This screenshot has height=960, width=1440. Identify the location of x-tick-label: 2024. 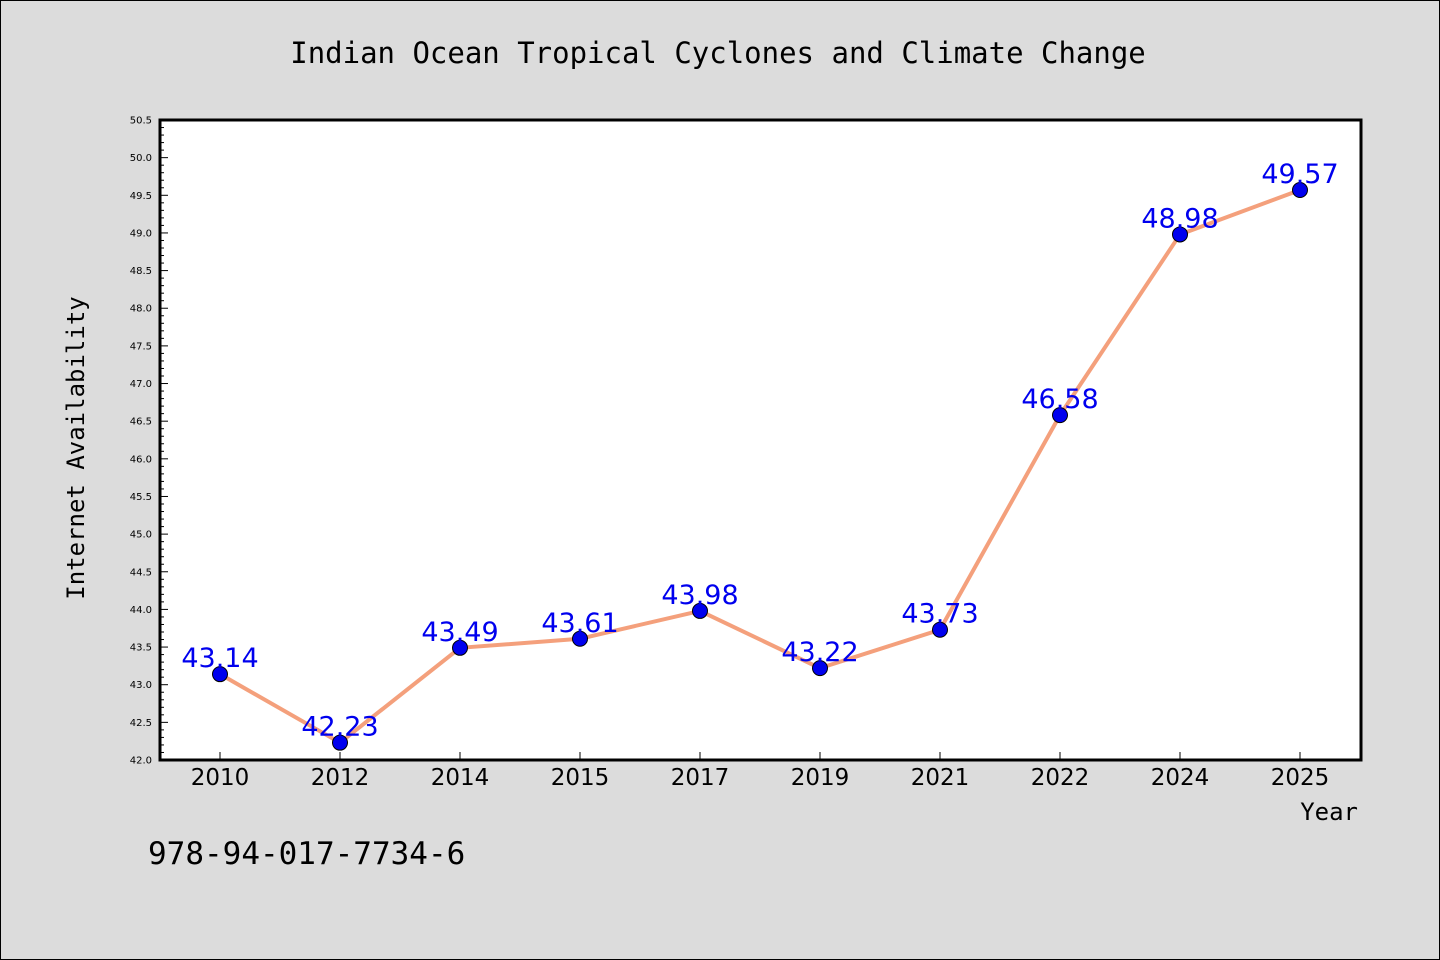
(1180, 778).